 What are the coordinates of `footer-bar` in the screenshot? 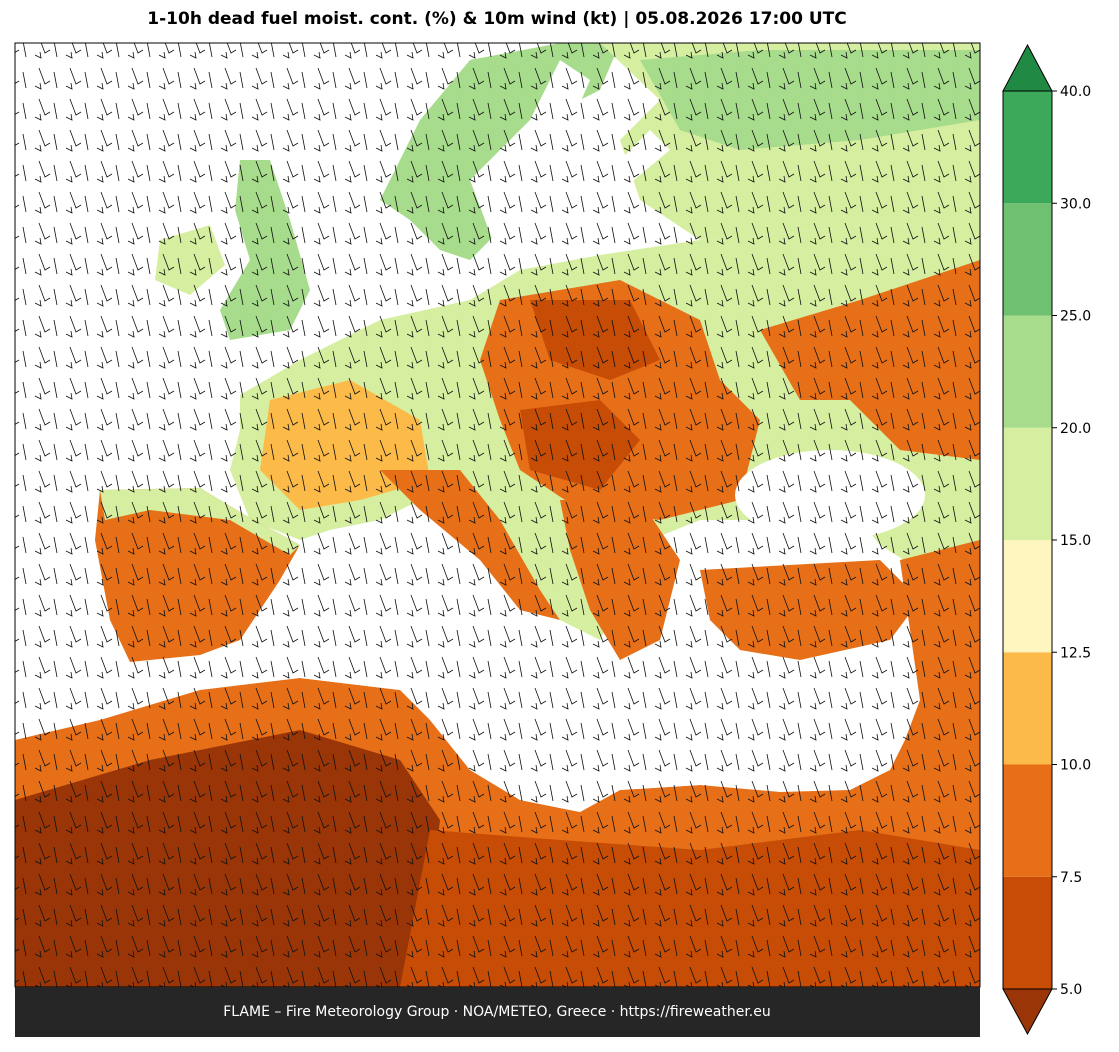 It's located at (497, 1012).